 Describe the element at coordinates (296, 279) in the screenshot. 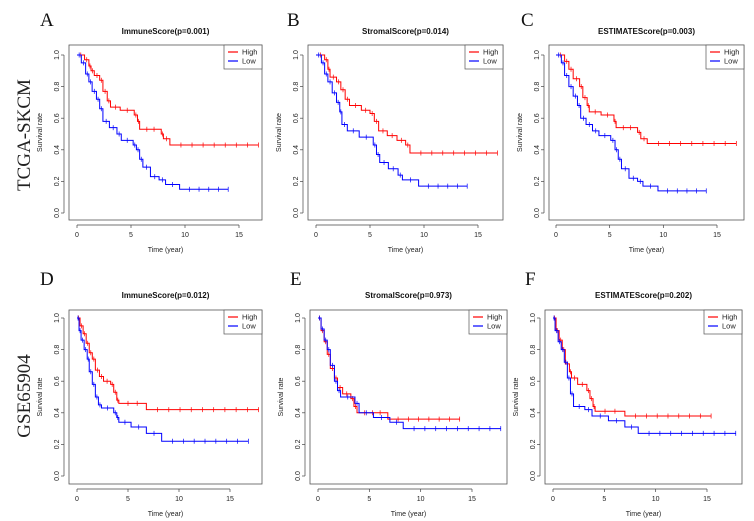

I see `panel-letter-e: E` at that location.